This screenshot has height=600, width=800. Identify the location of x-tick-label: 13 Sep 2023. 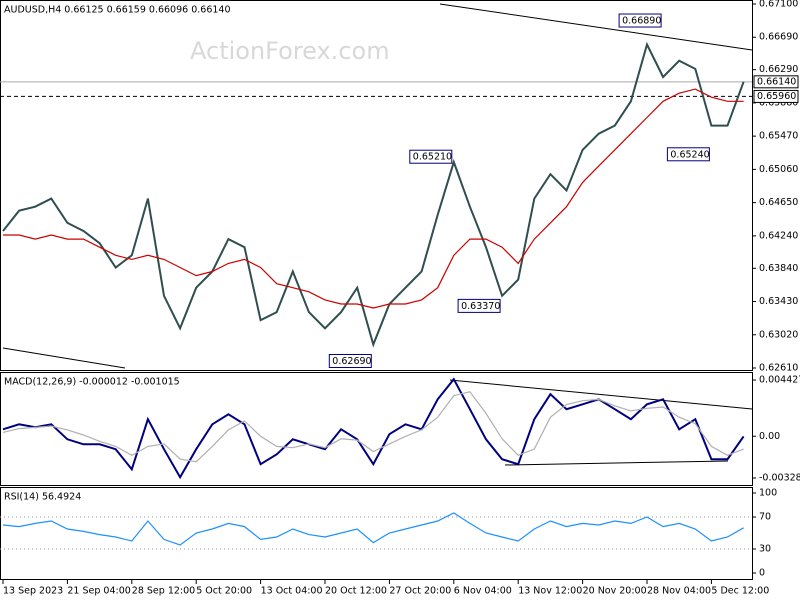
(33, 591).